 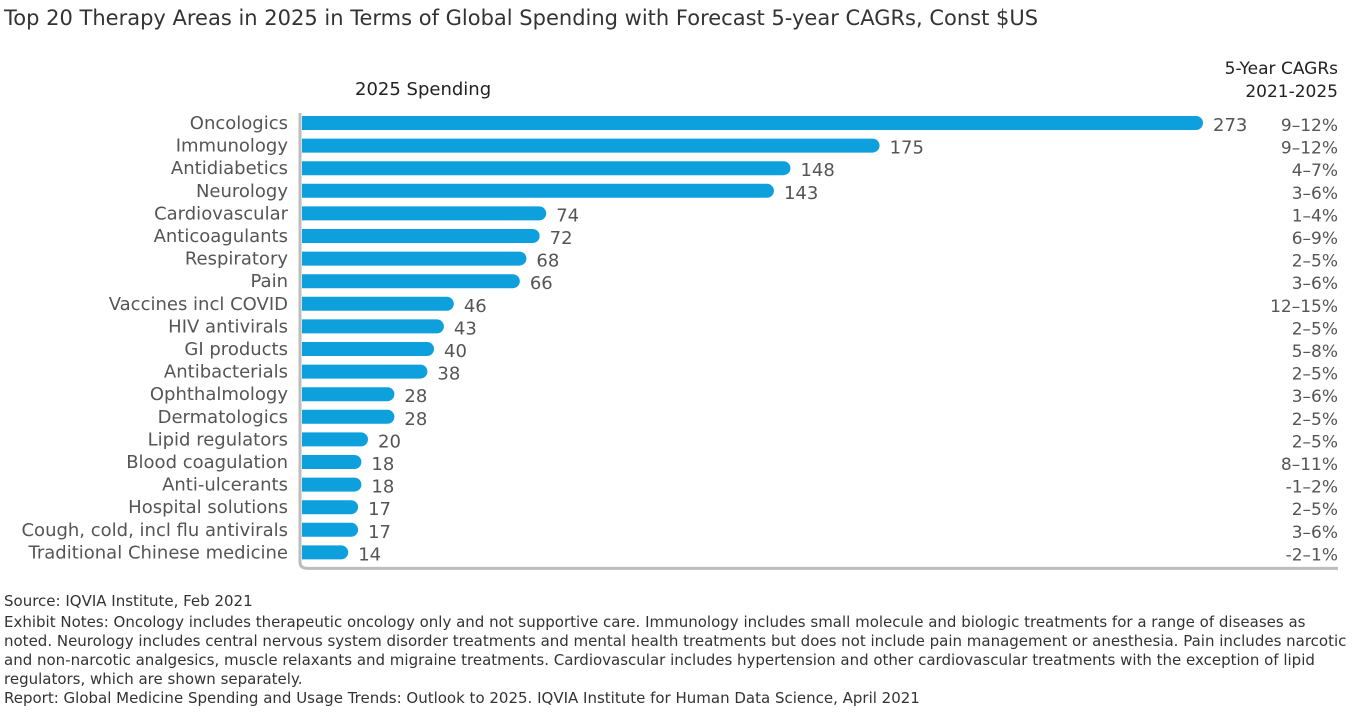 What do you see at coordinates (1281, 69) in the screenshot?
I see `cagr-header-line1: 5-Year CAGRs` at bounding box center [1281, 69].